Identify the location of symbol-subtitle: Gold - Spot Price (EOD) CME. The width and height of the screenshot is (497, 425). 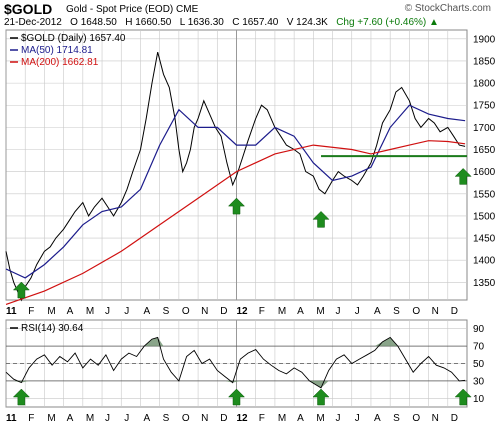
(132, 9).